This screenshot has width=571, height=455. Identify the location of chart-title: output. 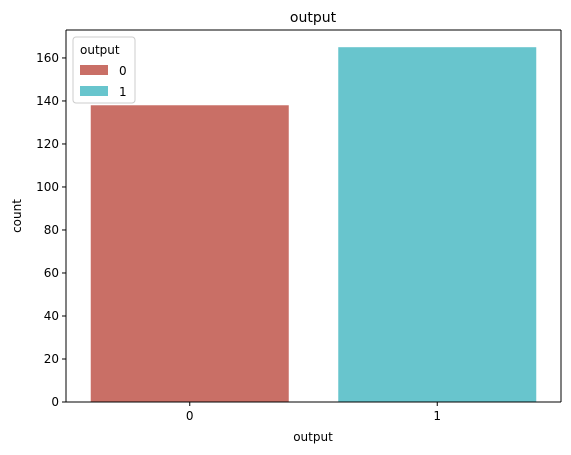
(313, 18).